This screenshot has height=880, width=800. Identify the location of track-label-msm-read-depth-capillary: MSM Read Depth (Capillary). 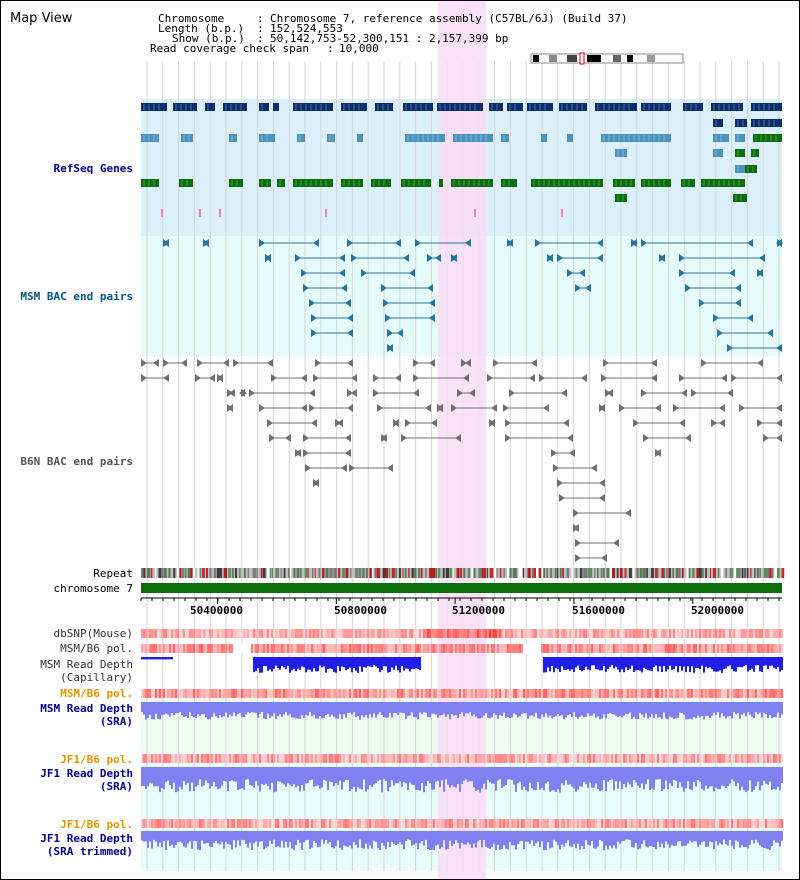
(86, 671).